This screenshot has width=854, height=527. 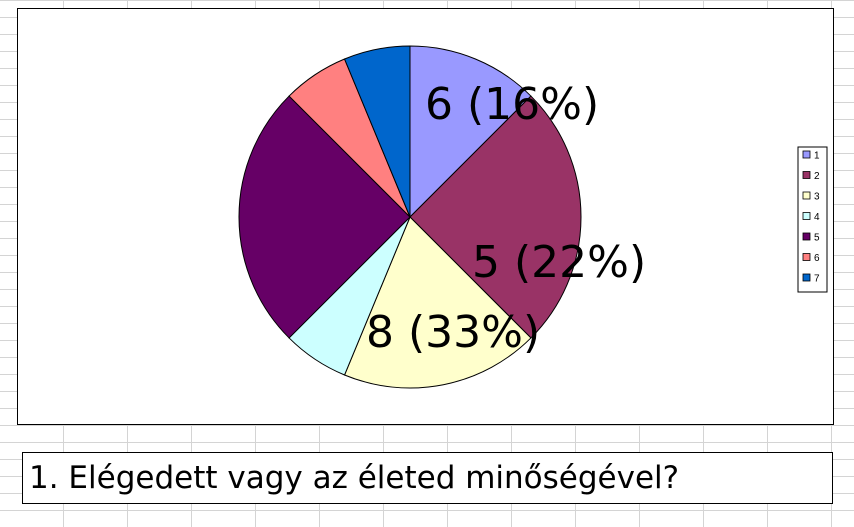 What do you see at coordinates (817, 258) in the screenshot?
I see `legend-label-6: 6` at bounding box center [817, 258].